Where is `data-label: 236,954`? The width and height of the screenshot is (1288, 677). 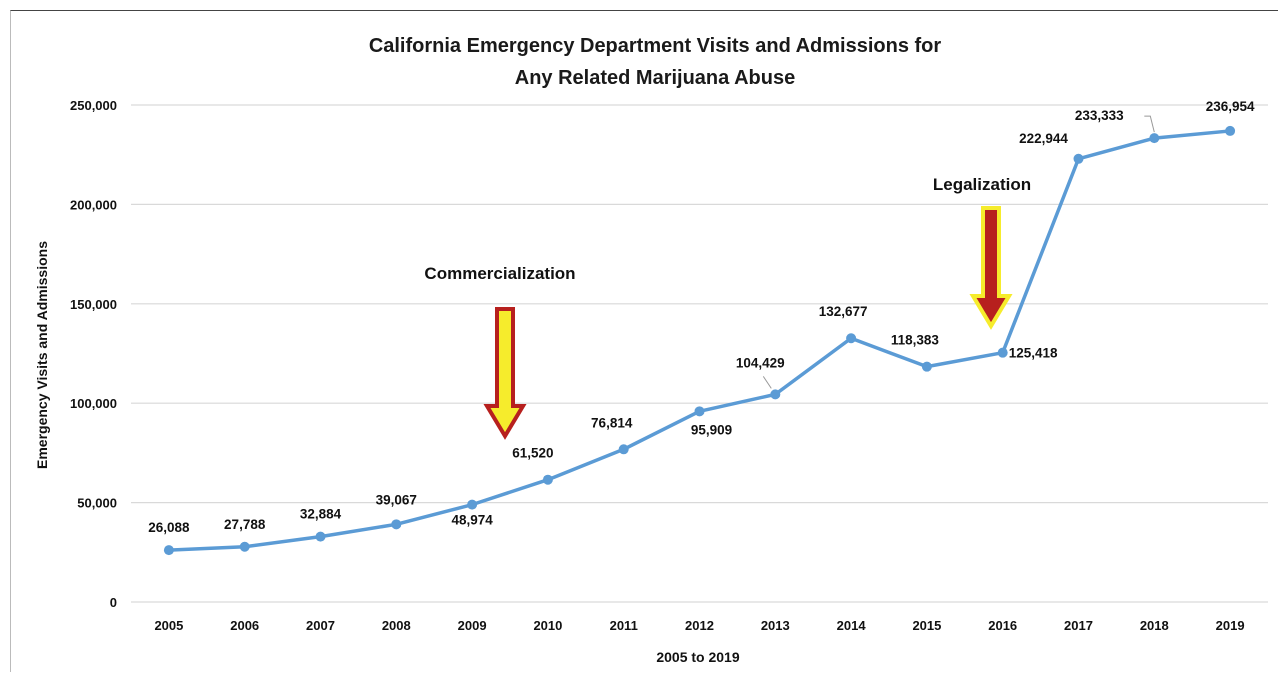
data-label: 236,954 is located at coordinates (1230, 106).